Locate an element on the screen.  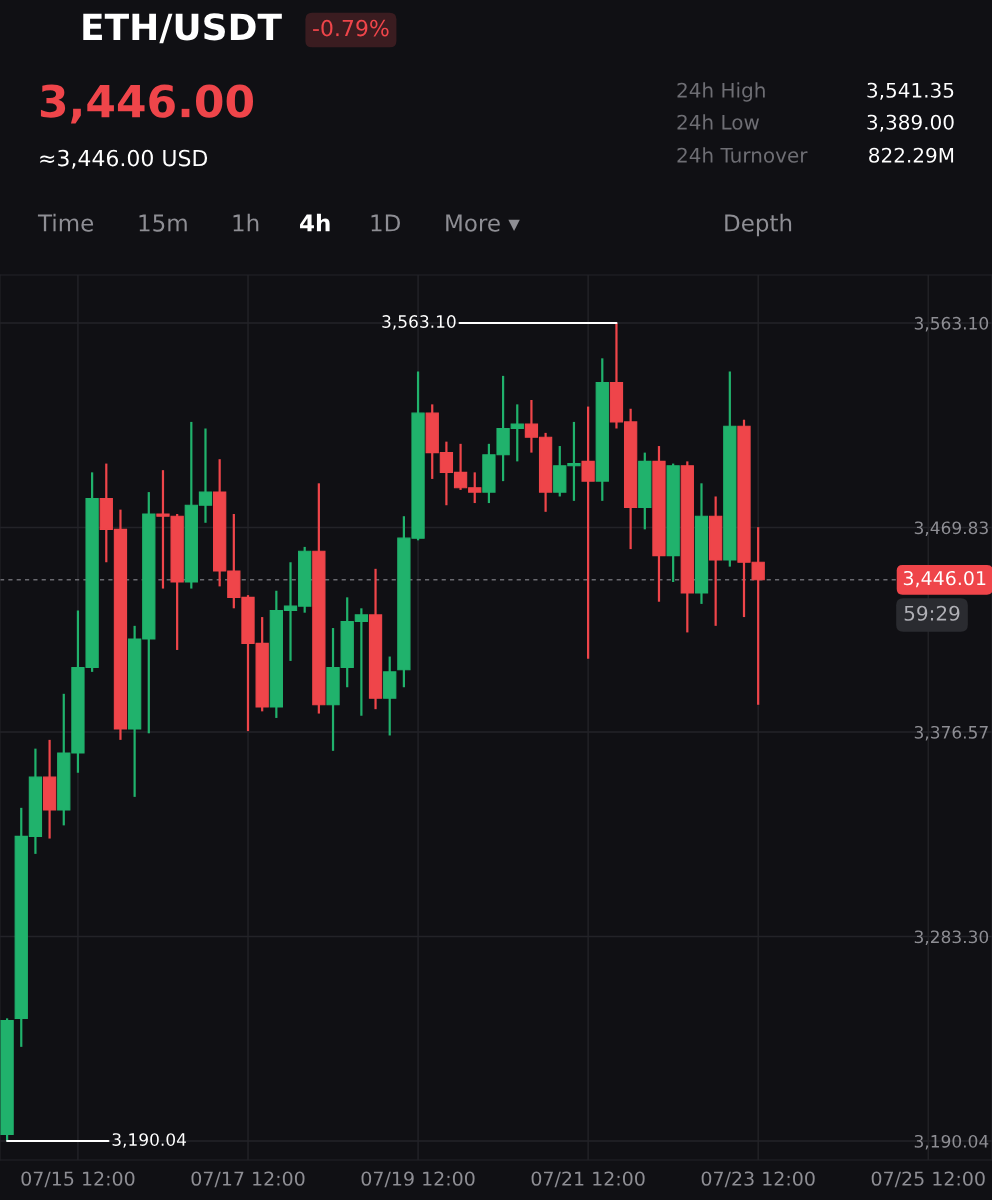
text: 15m is located at coordinates (163, 223).